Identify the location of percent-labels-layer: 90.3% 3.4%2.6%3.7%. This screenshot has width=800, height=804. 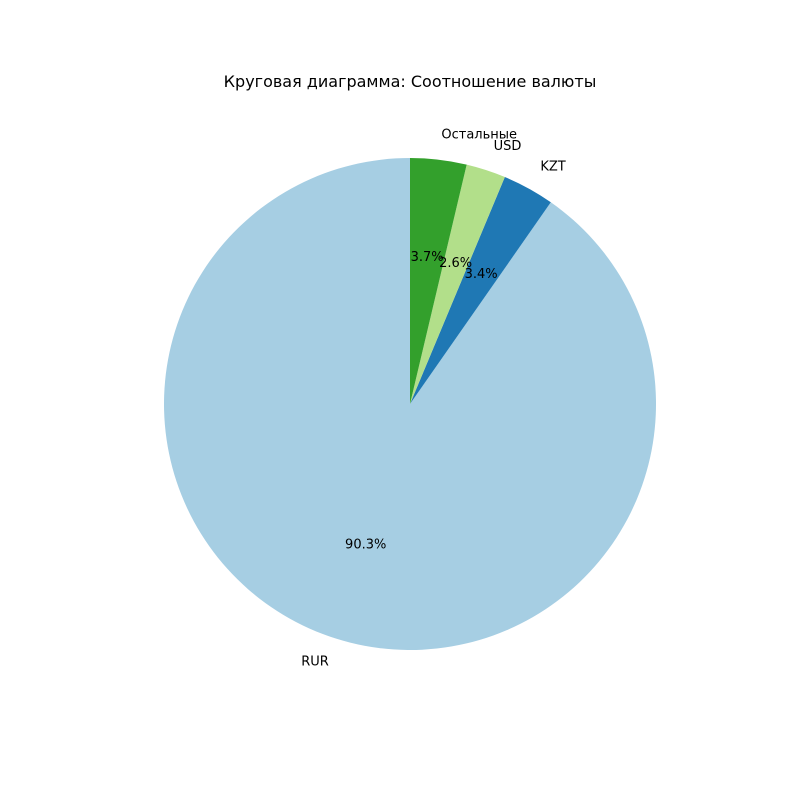
(421, 401).